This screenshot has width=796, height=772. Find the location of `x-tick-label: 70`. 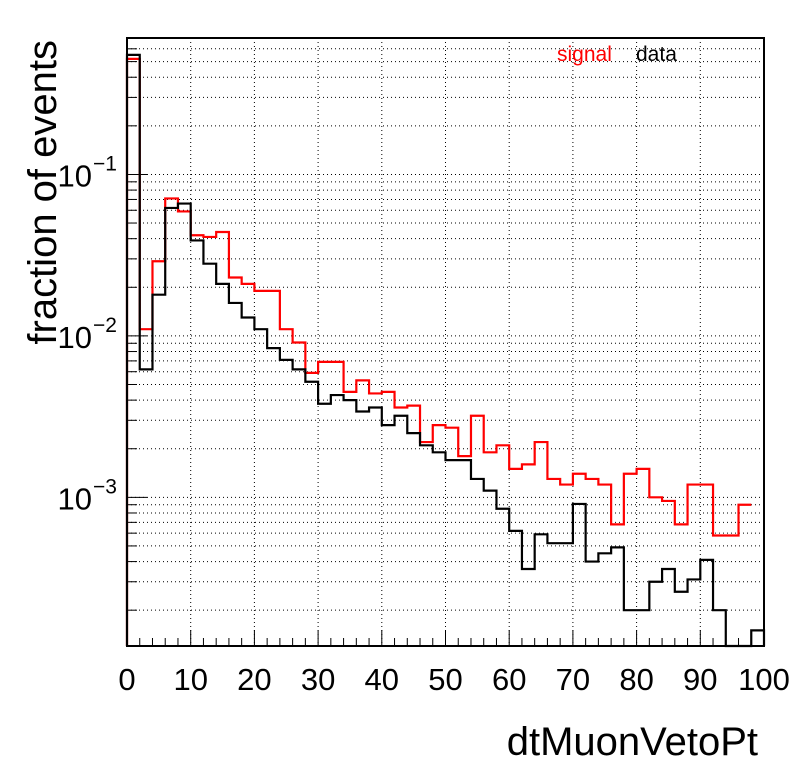

x-tick-label: 70 is located at coordinates (573, 679).